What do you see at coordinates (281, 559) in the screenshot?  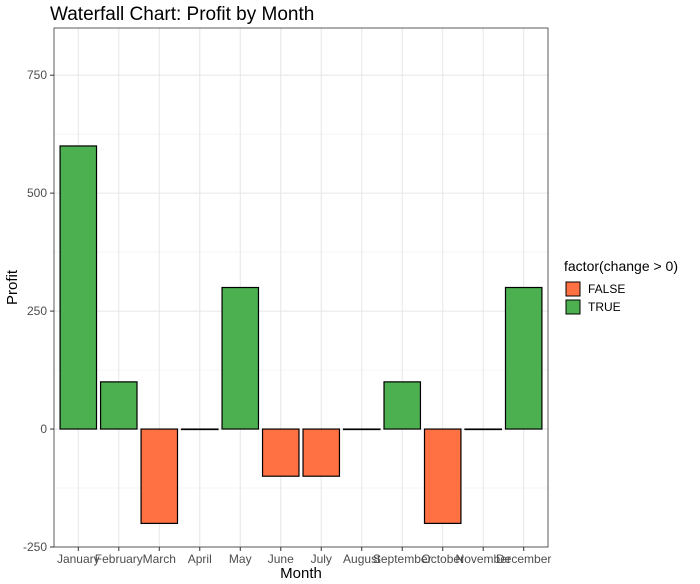 I see `x-tick-label: June` at bounding box center [281, 559].